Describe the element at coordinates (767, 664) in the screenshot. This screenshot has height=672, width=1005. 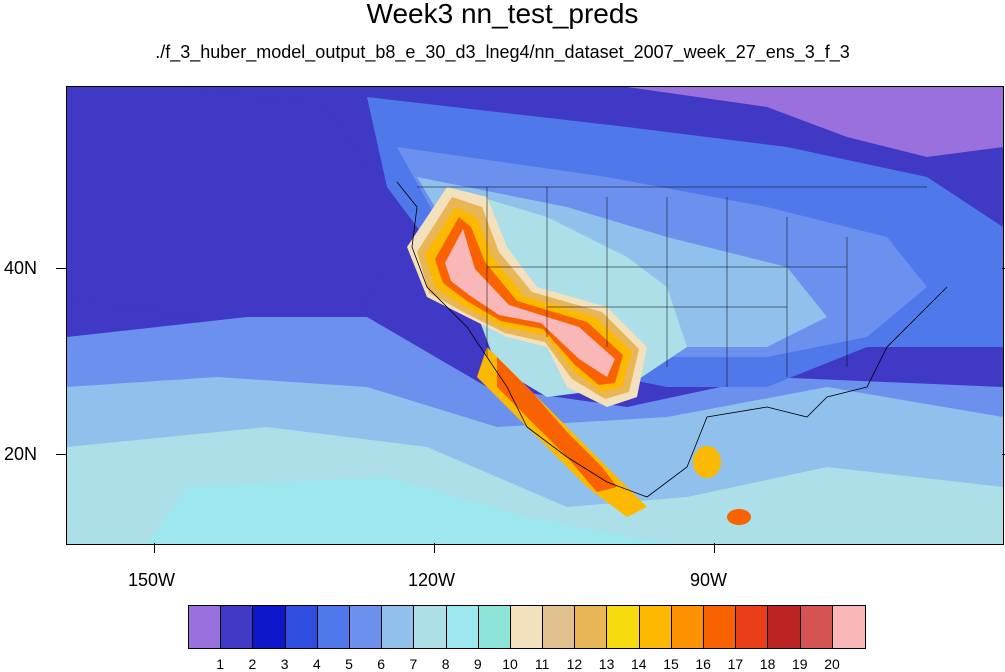
I see `colorbar-tick-label: 18` at that location.